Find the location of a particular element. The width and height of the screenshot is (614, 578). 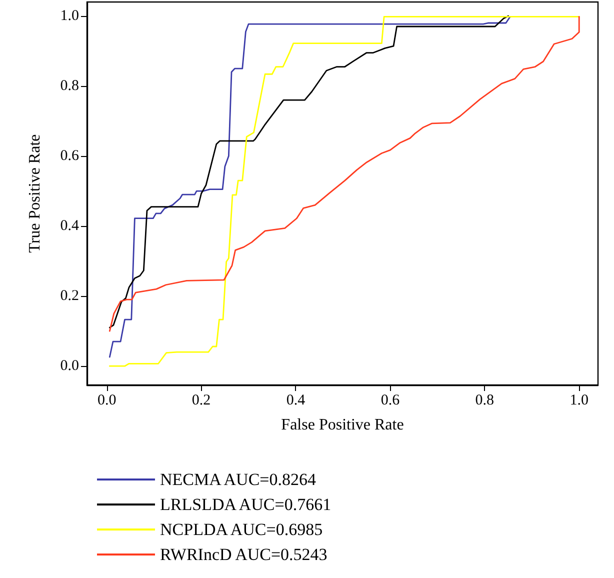

x-tick-label: 0.8 is located at coordinates (484, 400).